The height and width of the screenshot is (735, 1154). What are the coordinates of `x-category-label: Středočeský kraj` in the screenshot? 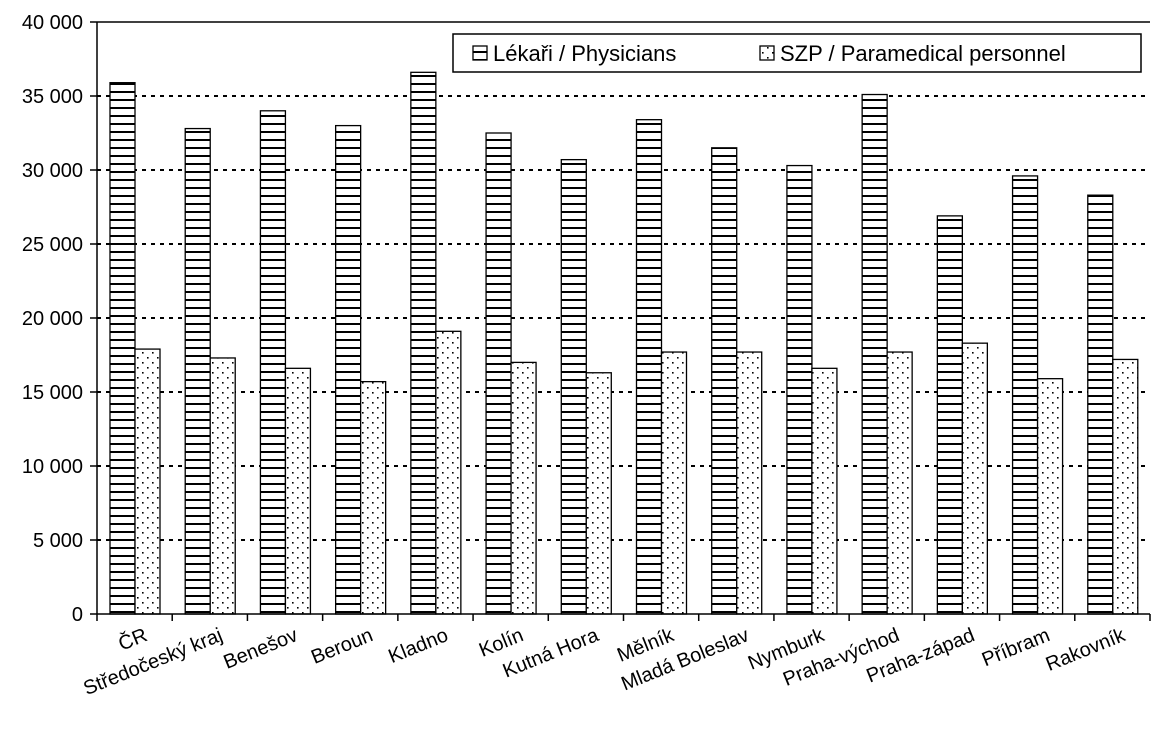 It's located at (152, 662).